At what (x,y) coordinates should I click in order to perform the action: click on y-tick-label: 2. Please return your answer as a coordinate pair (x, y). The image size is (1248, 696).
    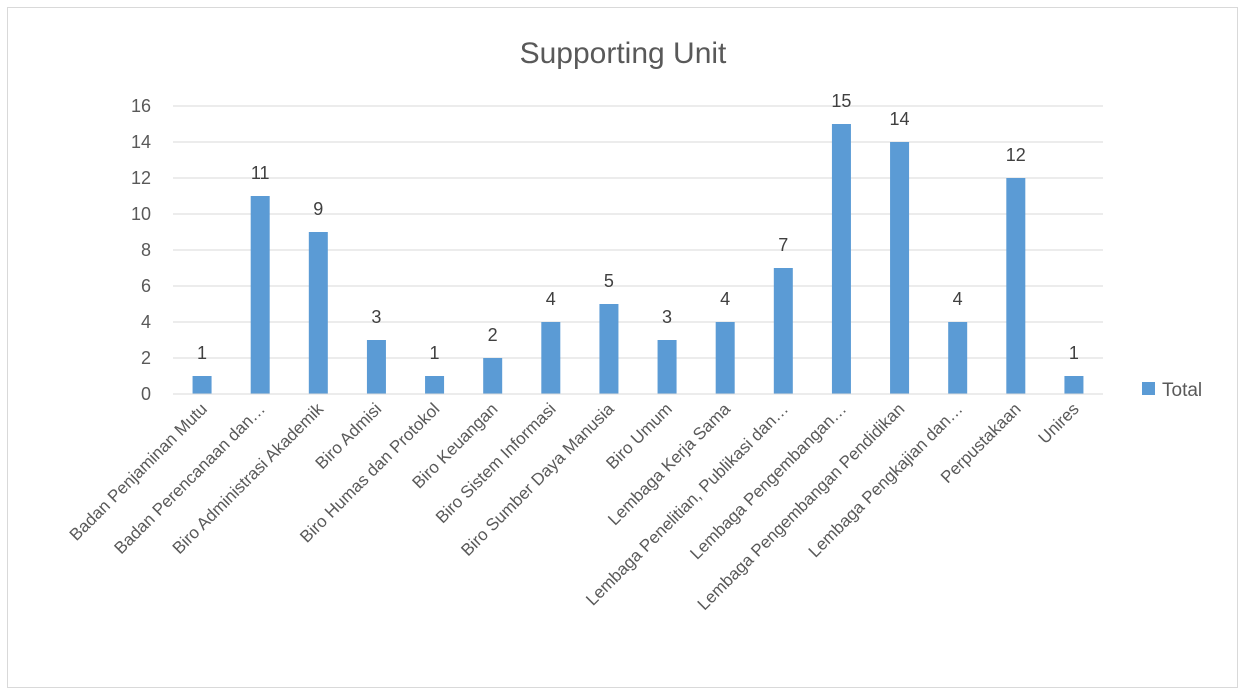
    Looking at the image, I should click on (146, 358).